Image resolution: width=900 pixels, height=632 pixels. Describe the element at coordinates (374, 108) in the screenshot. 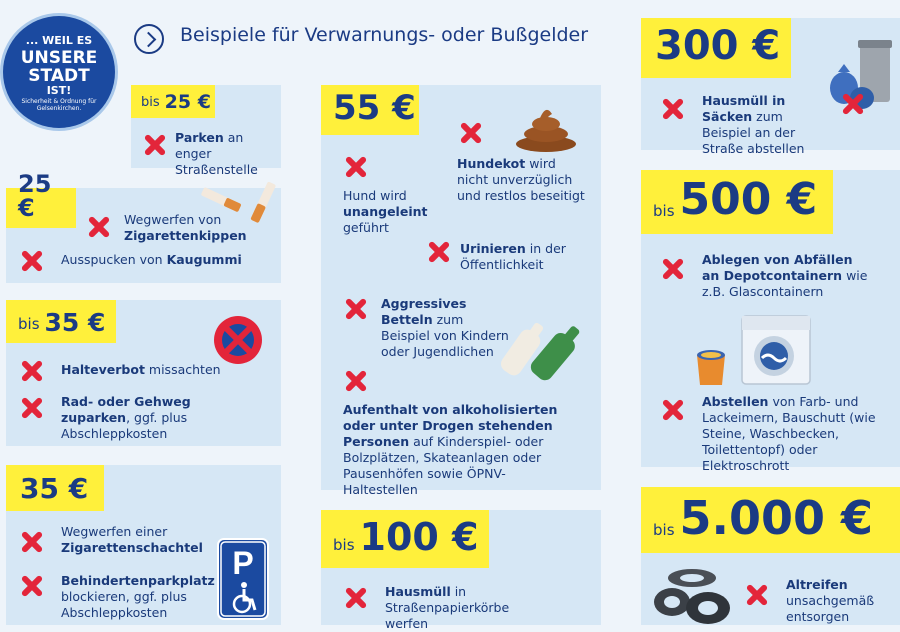

I see `amount-value: 55 €` at that location.